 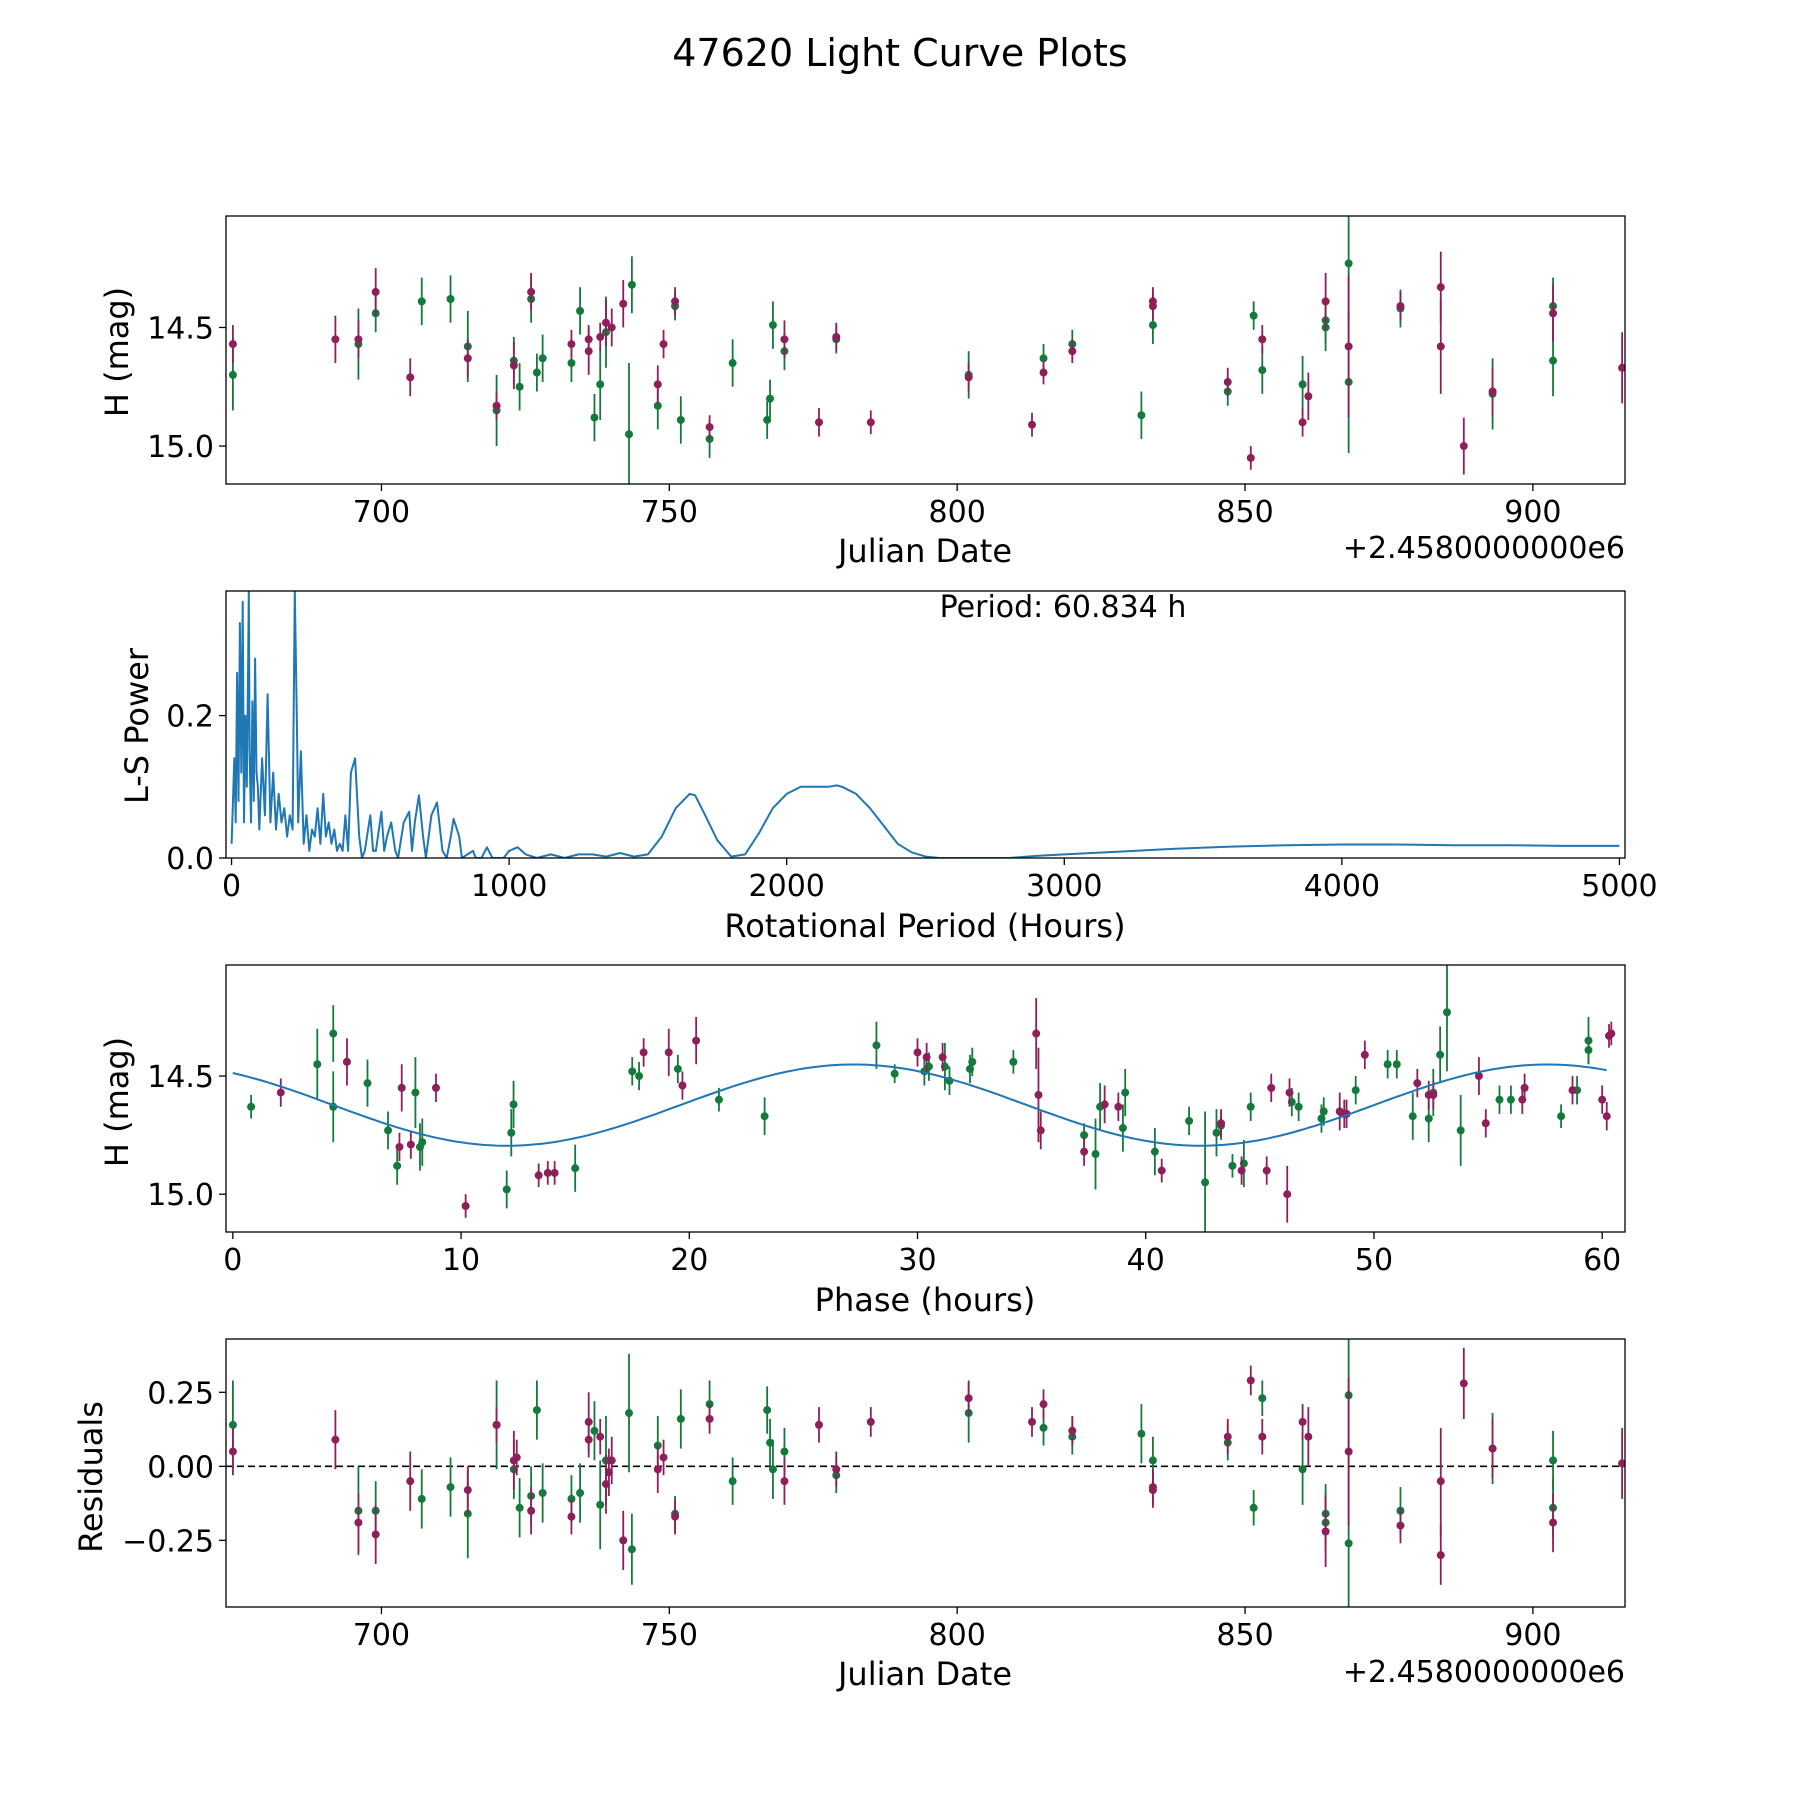 I want to click on phased-light-curve-xtick-label: 50, so click(x=1374, y=1260).